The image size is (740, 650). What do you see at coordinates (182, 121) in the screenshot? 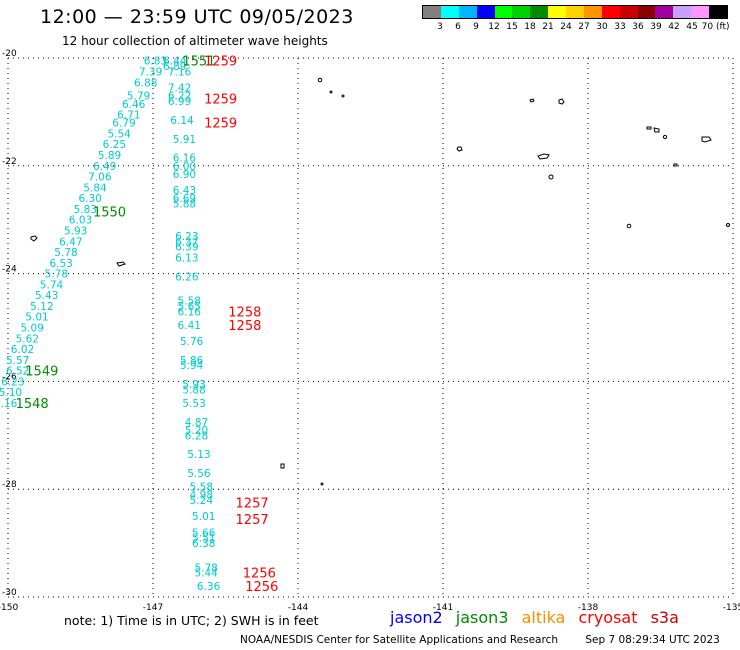
I see `swh-value: 6.14` at bounding box center [182, 121].